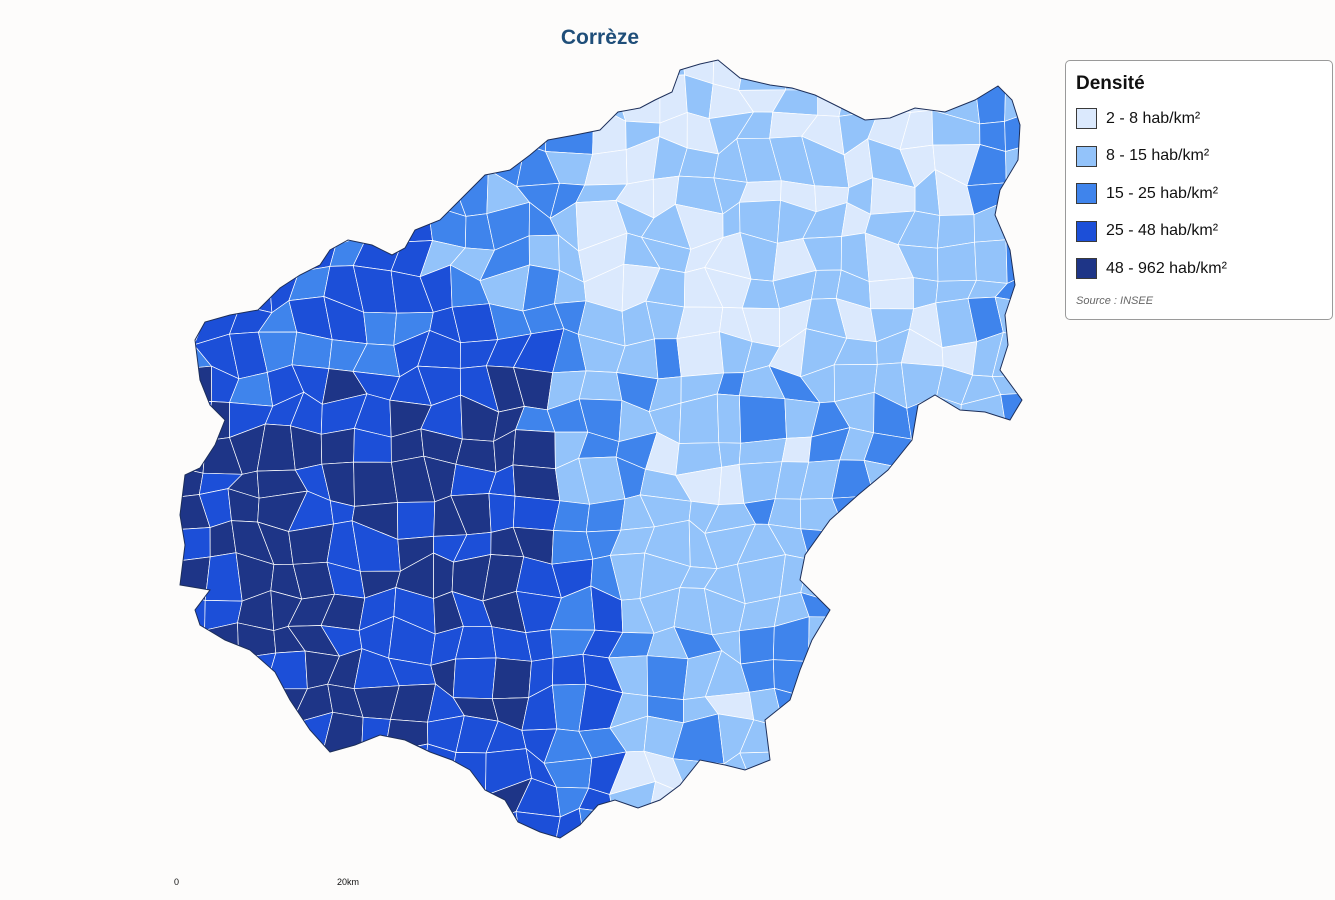 This screenshot has width=1335, height=900. I want to click on legend-title: Densité, so click(1110, 83).